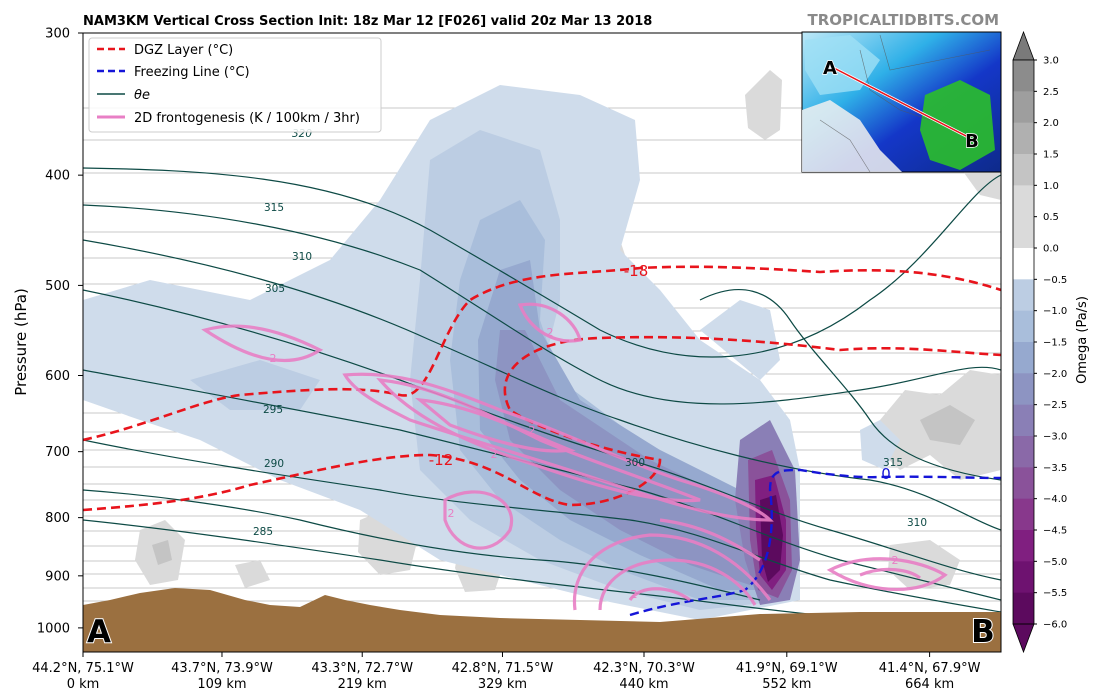 The image size is (1100, 700). Describe the element at coordinates (273, 410) in the screenshot. I see `theta-e-label: 295` at that location.